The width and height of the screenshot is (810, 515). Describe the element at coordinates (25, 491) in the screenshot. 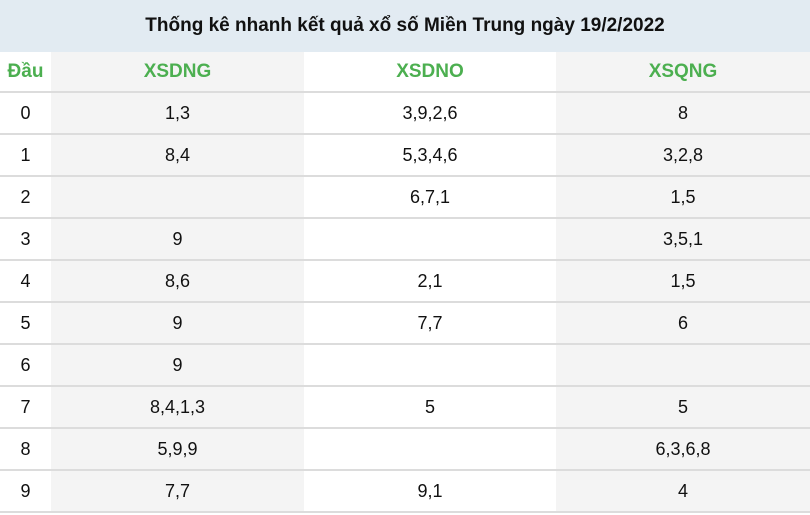

I see `cell-dau: 9` at that location.